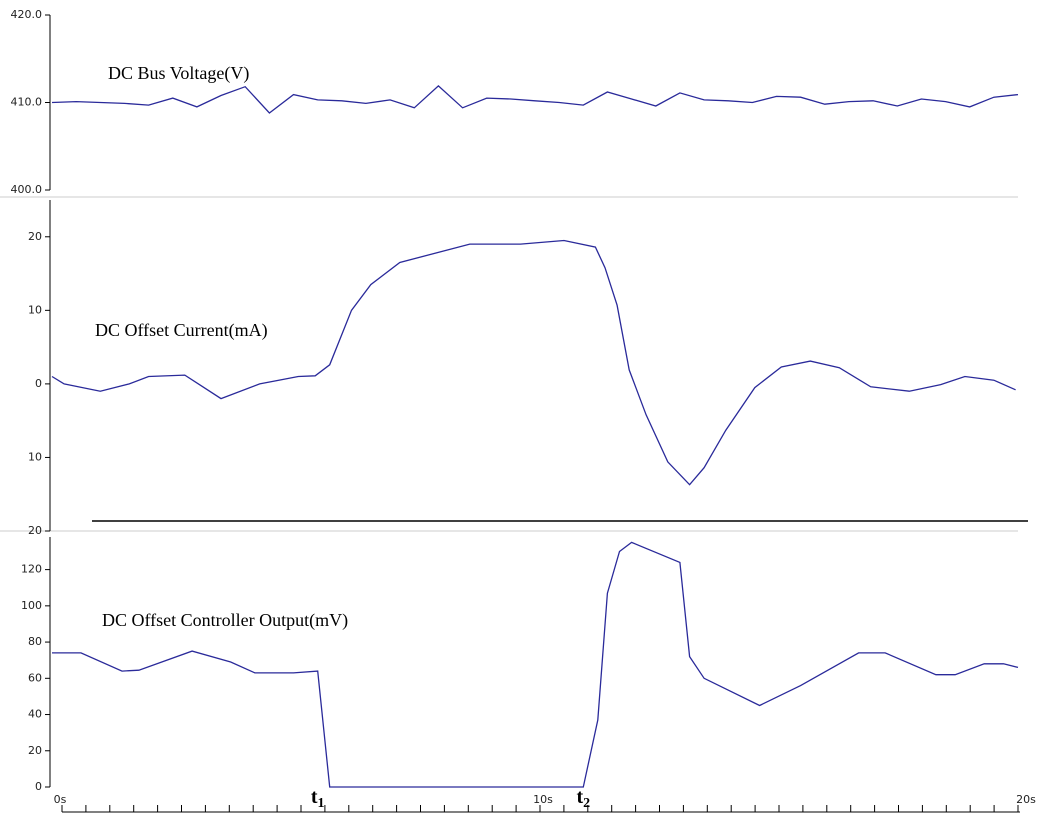 This screenshot has height=818, width=1042. What do you see at coordinates (35, 714) in the screenshot?
I see `y-tick-label: 40` at bounding box center [35, 714].